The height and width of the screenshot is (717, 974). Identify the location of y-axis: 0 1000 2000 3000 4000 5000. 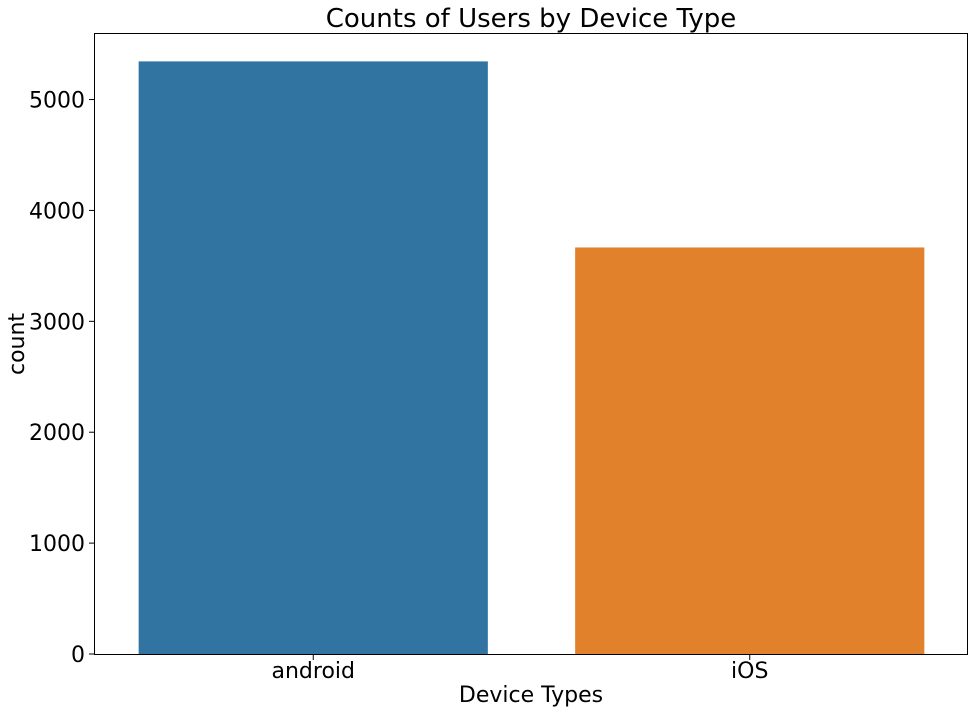
(62, 378).